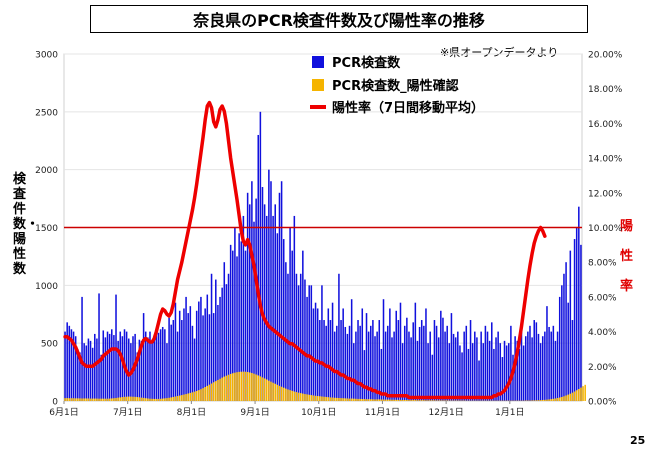 This screenshot has width=650, height=449. What do you see at coordinates (46, 56) in the screenshot?
I see `y-tick-label: 3000` at bounding box center [46, 56].